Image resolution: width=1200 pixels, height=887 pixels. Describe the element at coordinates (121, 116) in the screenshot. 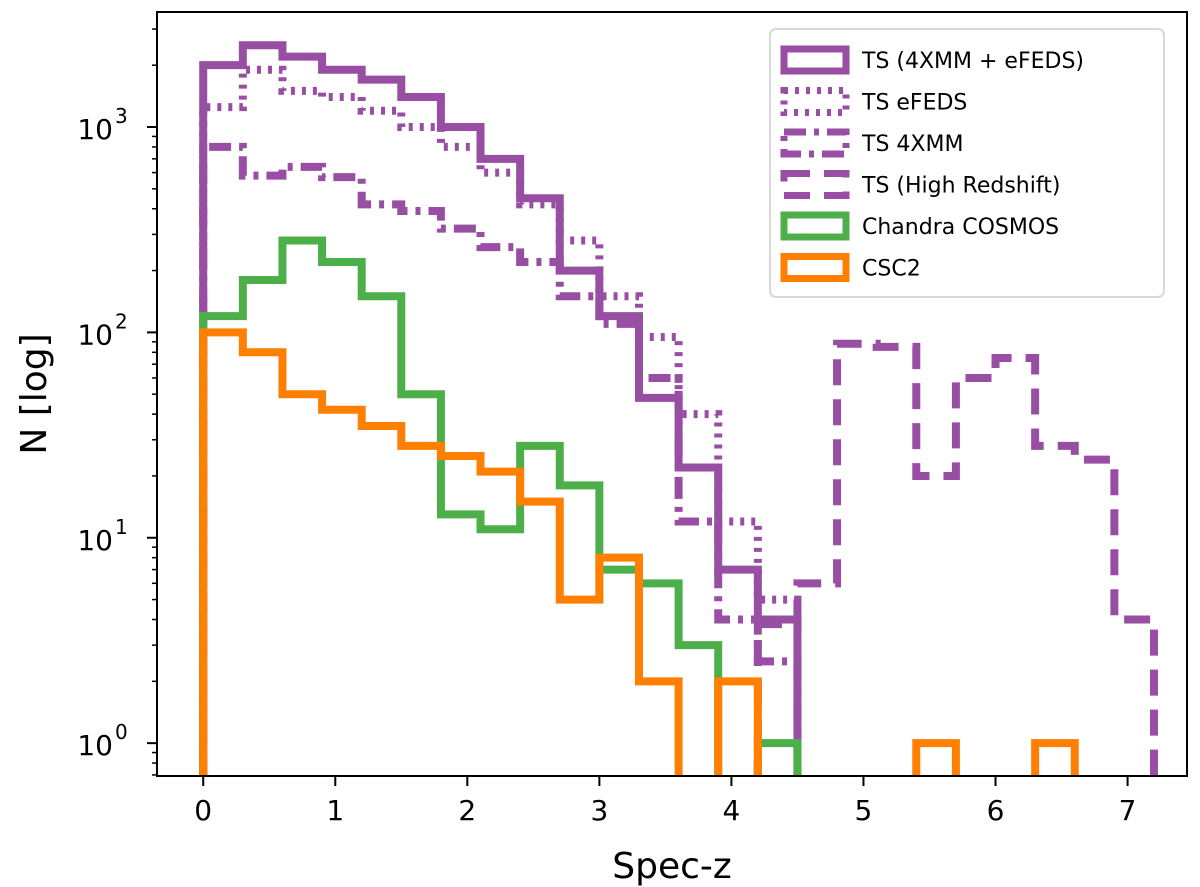

I see `y-tick-exponent: 3` at that location.